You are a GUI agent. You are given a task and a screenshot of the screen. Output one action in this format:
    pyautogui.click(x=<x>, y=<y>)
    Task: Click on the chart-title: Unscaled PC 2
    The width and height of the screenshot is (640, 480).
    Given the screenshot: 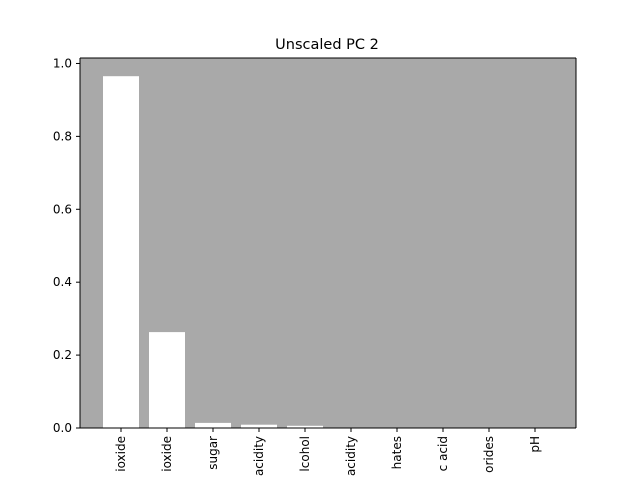 What is the action you would take?
    pyautogui.click(x=327, y=45)
    